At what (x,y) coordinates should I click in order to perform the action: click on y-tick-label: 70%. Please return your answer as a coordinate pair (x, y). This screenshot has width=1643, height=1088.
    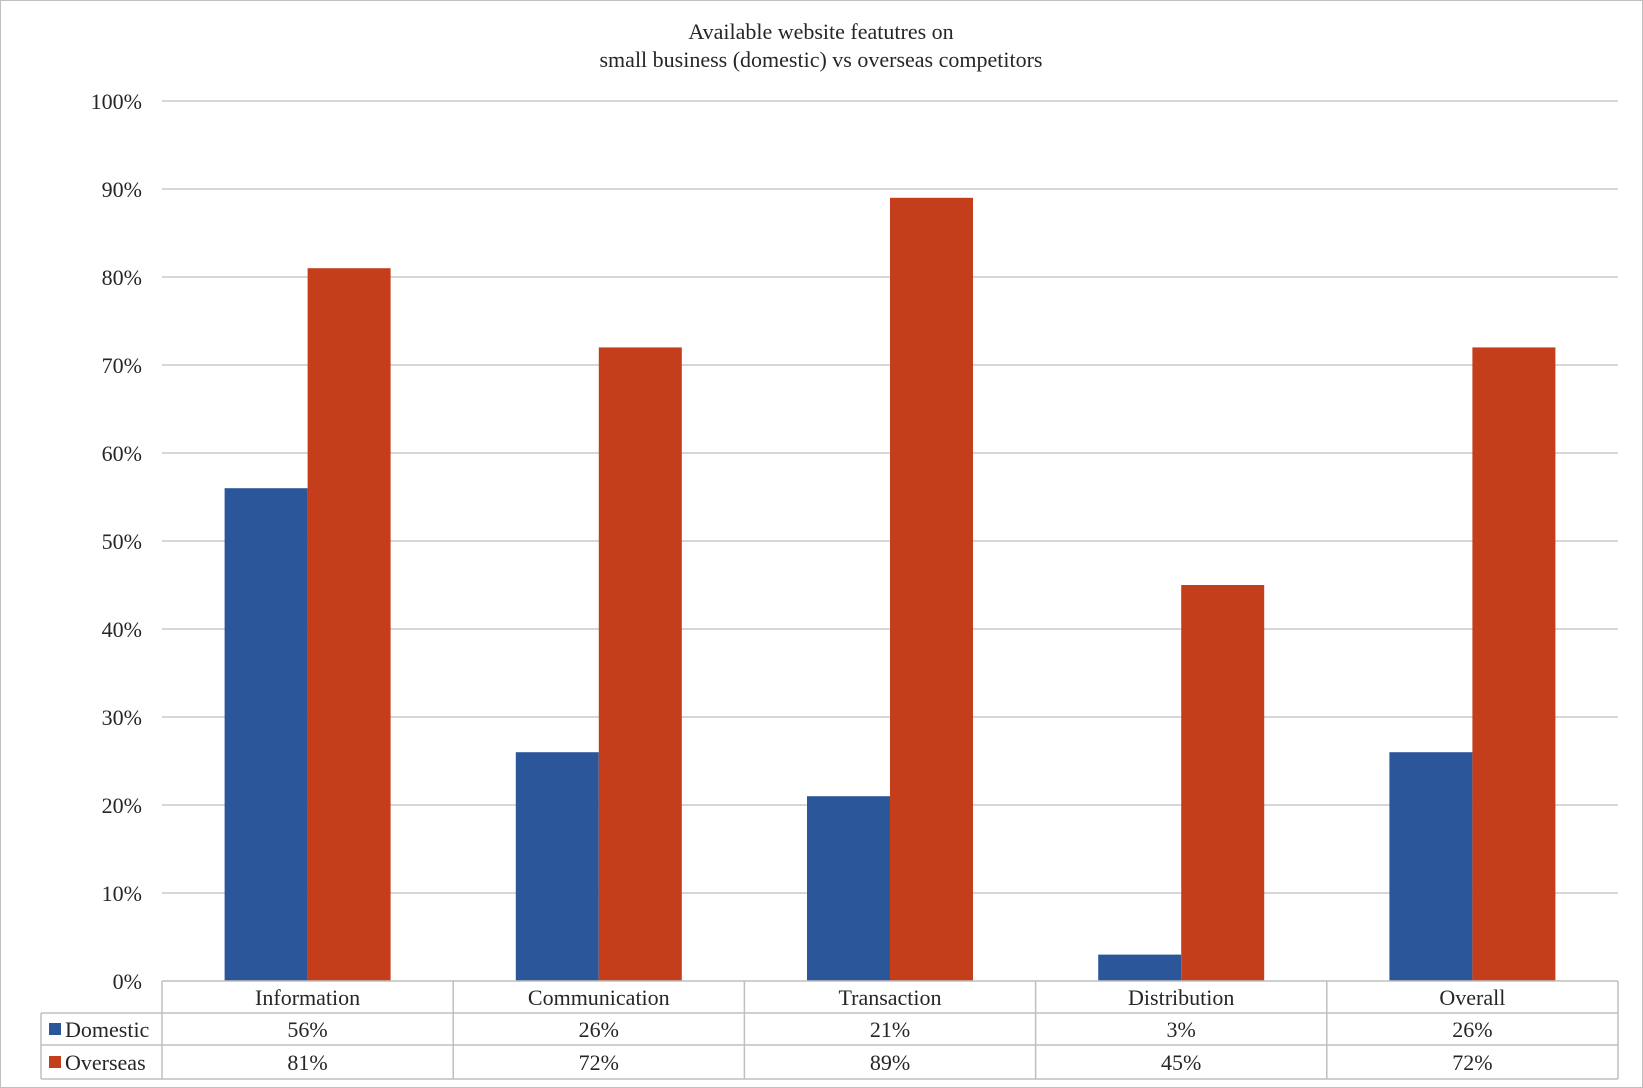
    Looking at the image, I should click on (122, 365).